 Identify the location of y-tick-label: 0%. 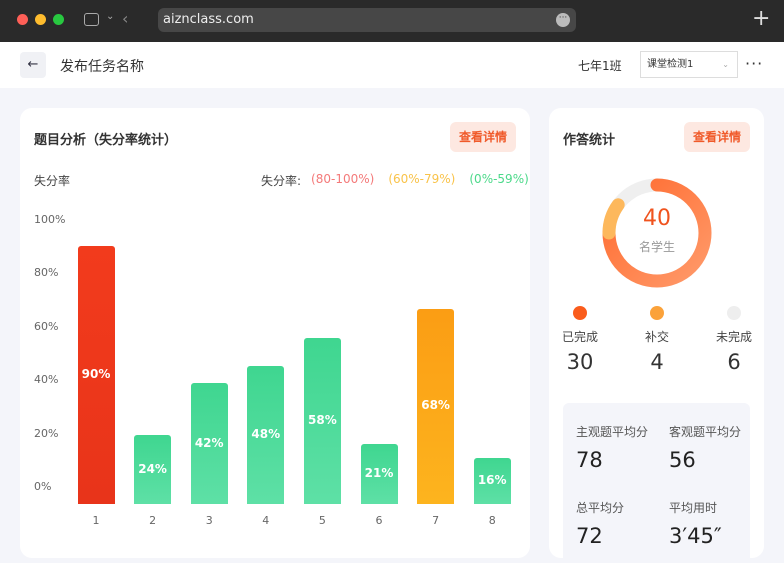
(43, 486).